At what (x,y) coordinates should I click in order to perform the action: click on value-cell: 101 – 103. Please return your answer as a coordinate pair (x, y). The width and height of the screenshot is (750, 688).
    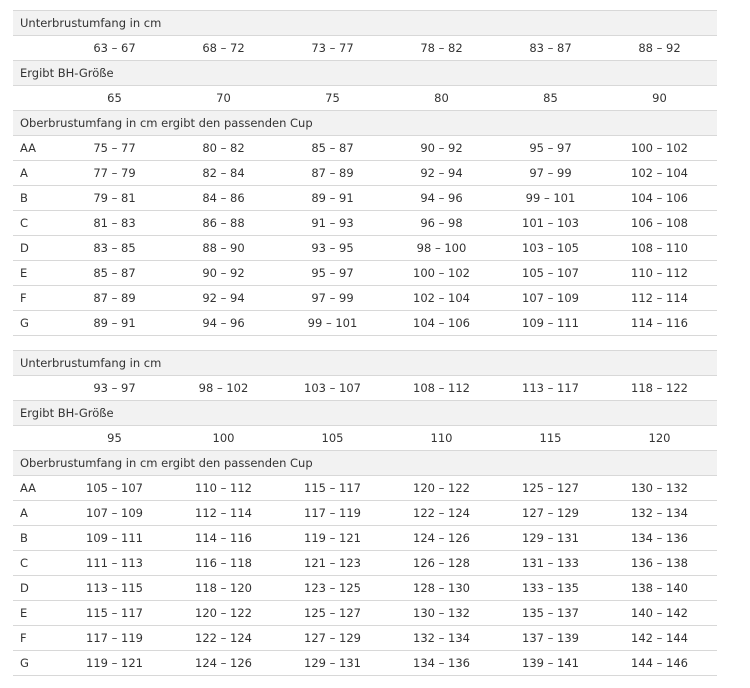
    Looking at the image, I should click on (550, 223).